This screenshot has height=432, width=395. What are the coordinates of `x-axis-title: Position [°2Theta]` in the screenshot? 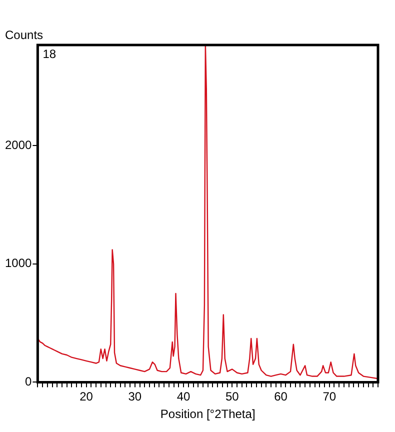 It's located at (208, 414).